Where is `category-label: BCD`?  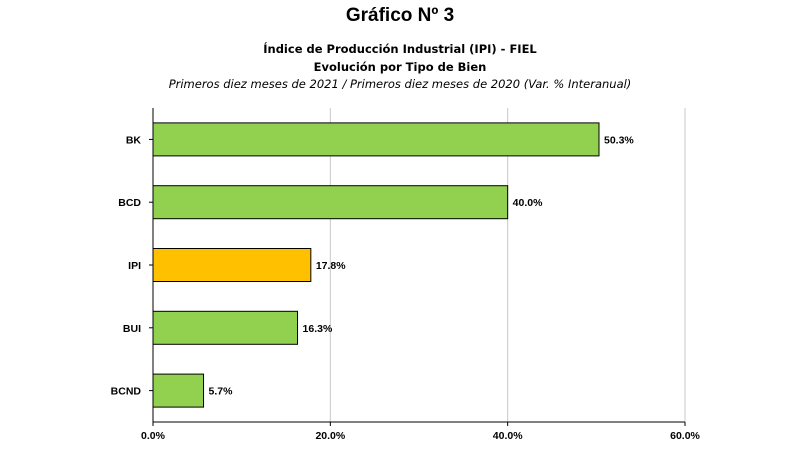 category-label: BCD is located at coordinates (129, 203).